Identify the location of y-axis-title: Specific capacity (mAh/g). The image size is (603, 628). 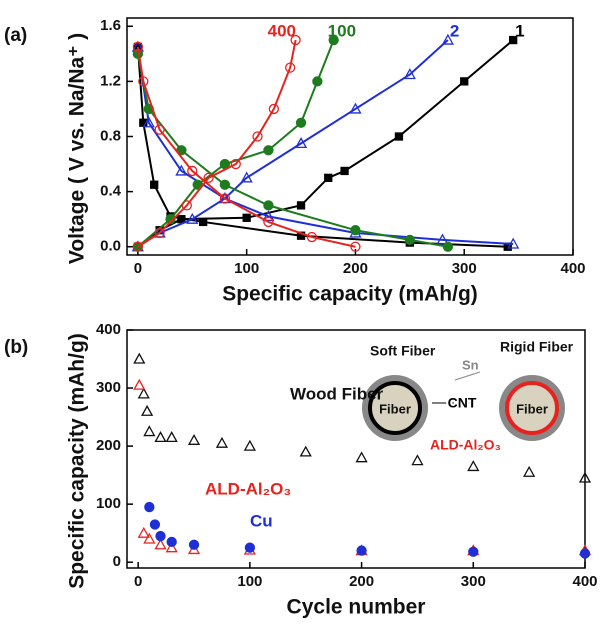
(77, 461).